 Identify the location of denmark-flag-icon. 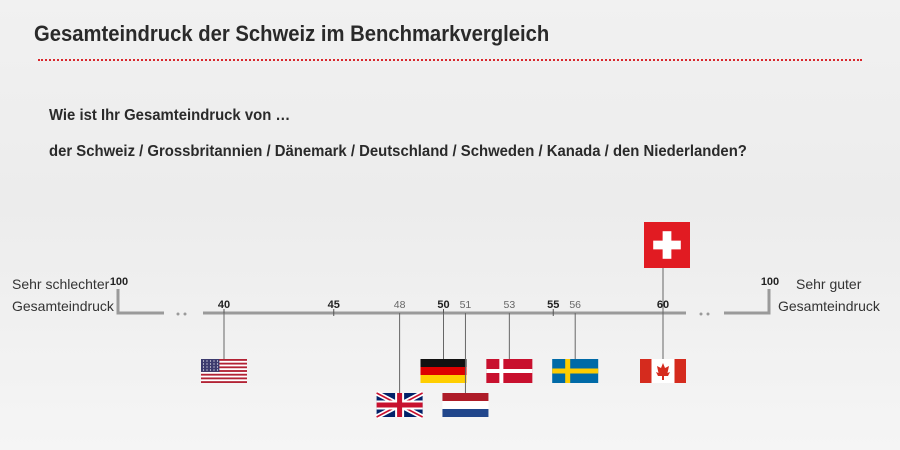
(509, 371).